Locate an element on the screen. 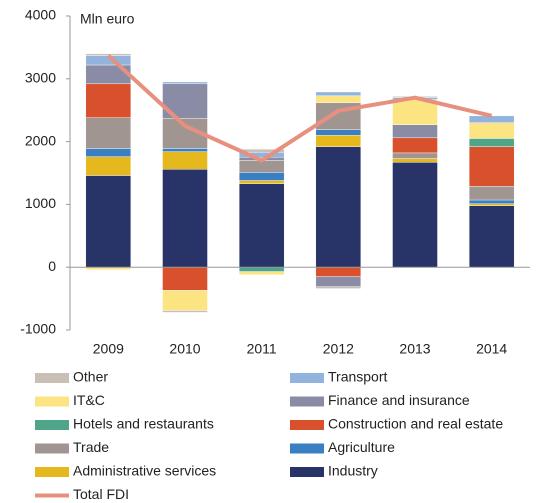 This screenshot has height=503, width=552. x-tick-label: 2012 is located at coordinates (338, 349).